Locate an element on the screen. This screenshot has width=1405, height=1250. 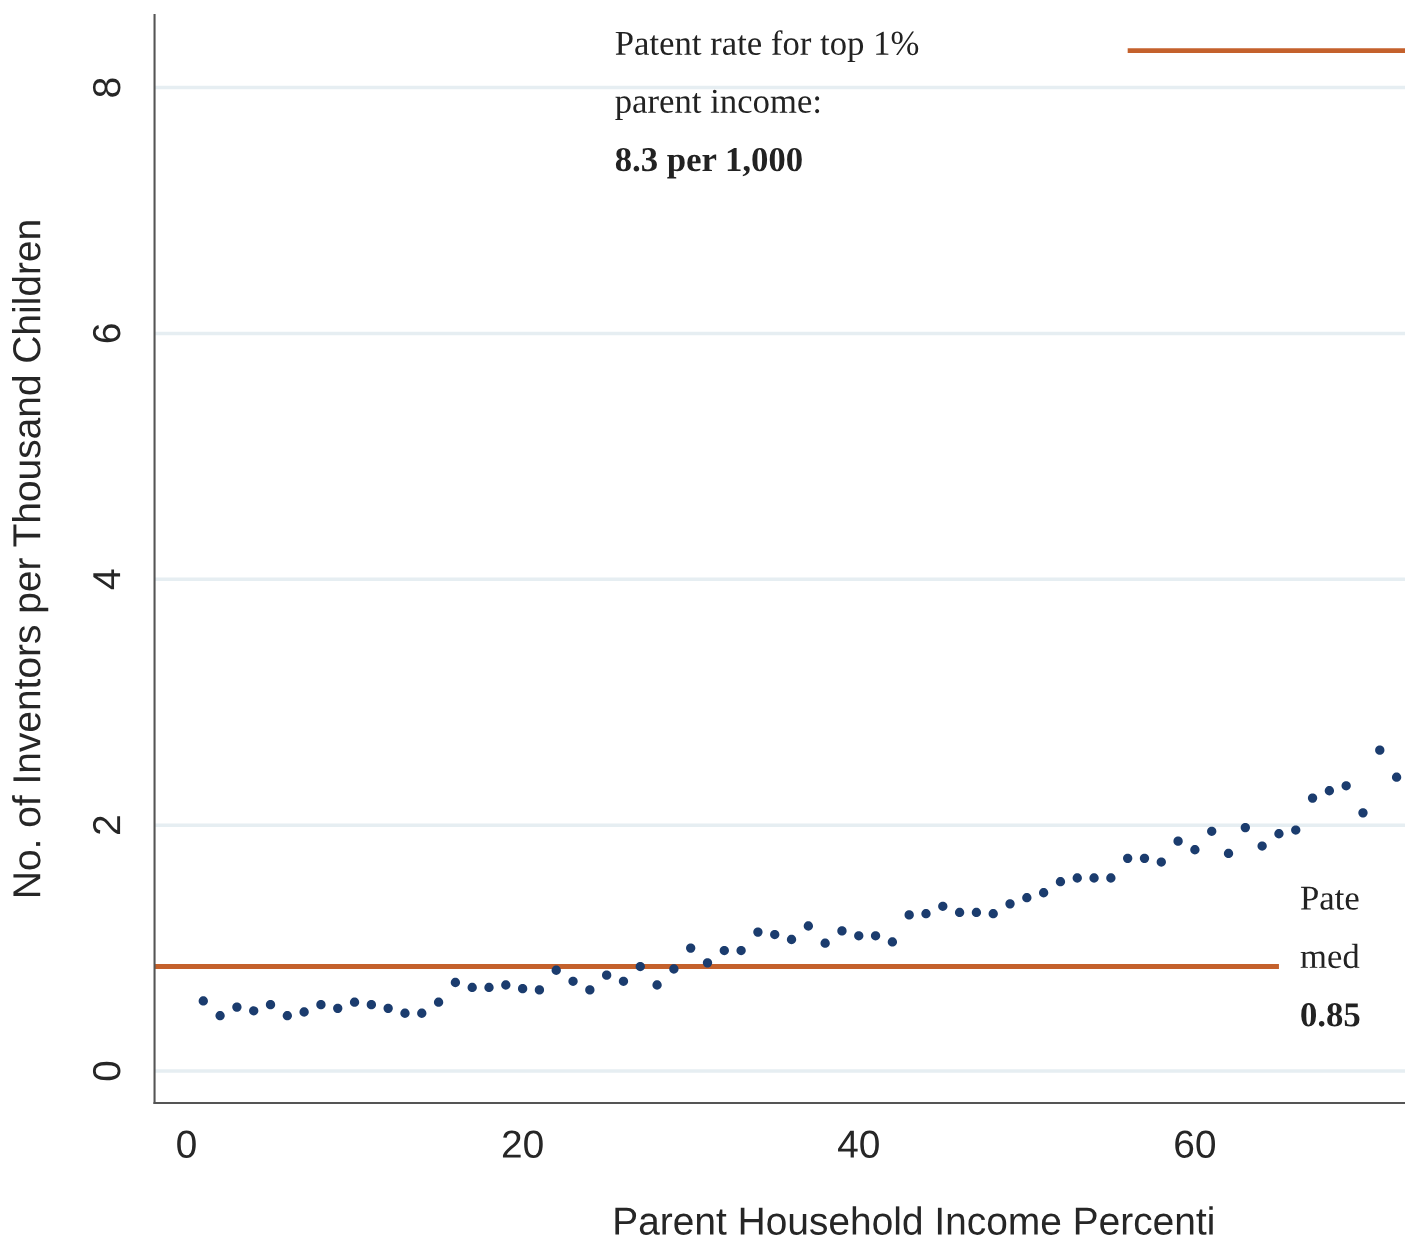
x-tick-label: 20 is located at coordinates (522, 1144).